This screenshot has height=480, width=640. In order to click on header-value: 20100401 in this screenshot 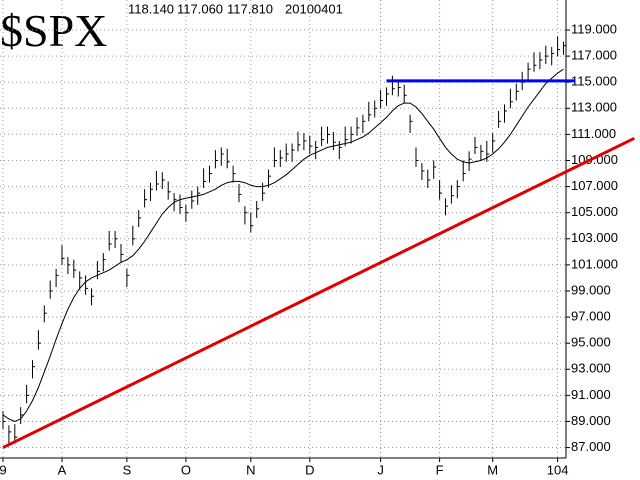, I will do `click(314, 8)`.